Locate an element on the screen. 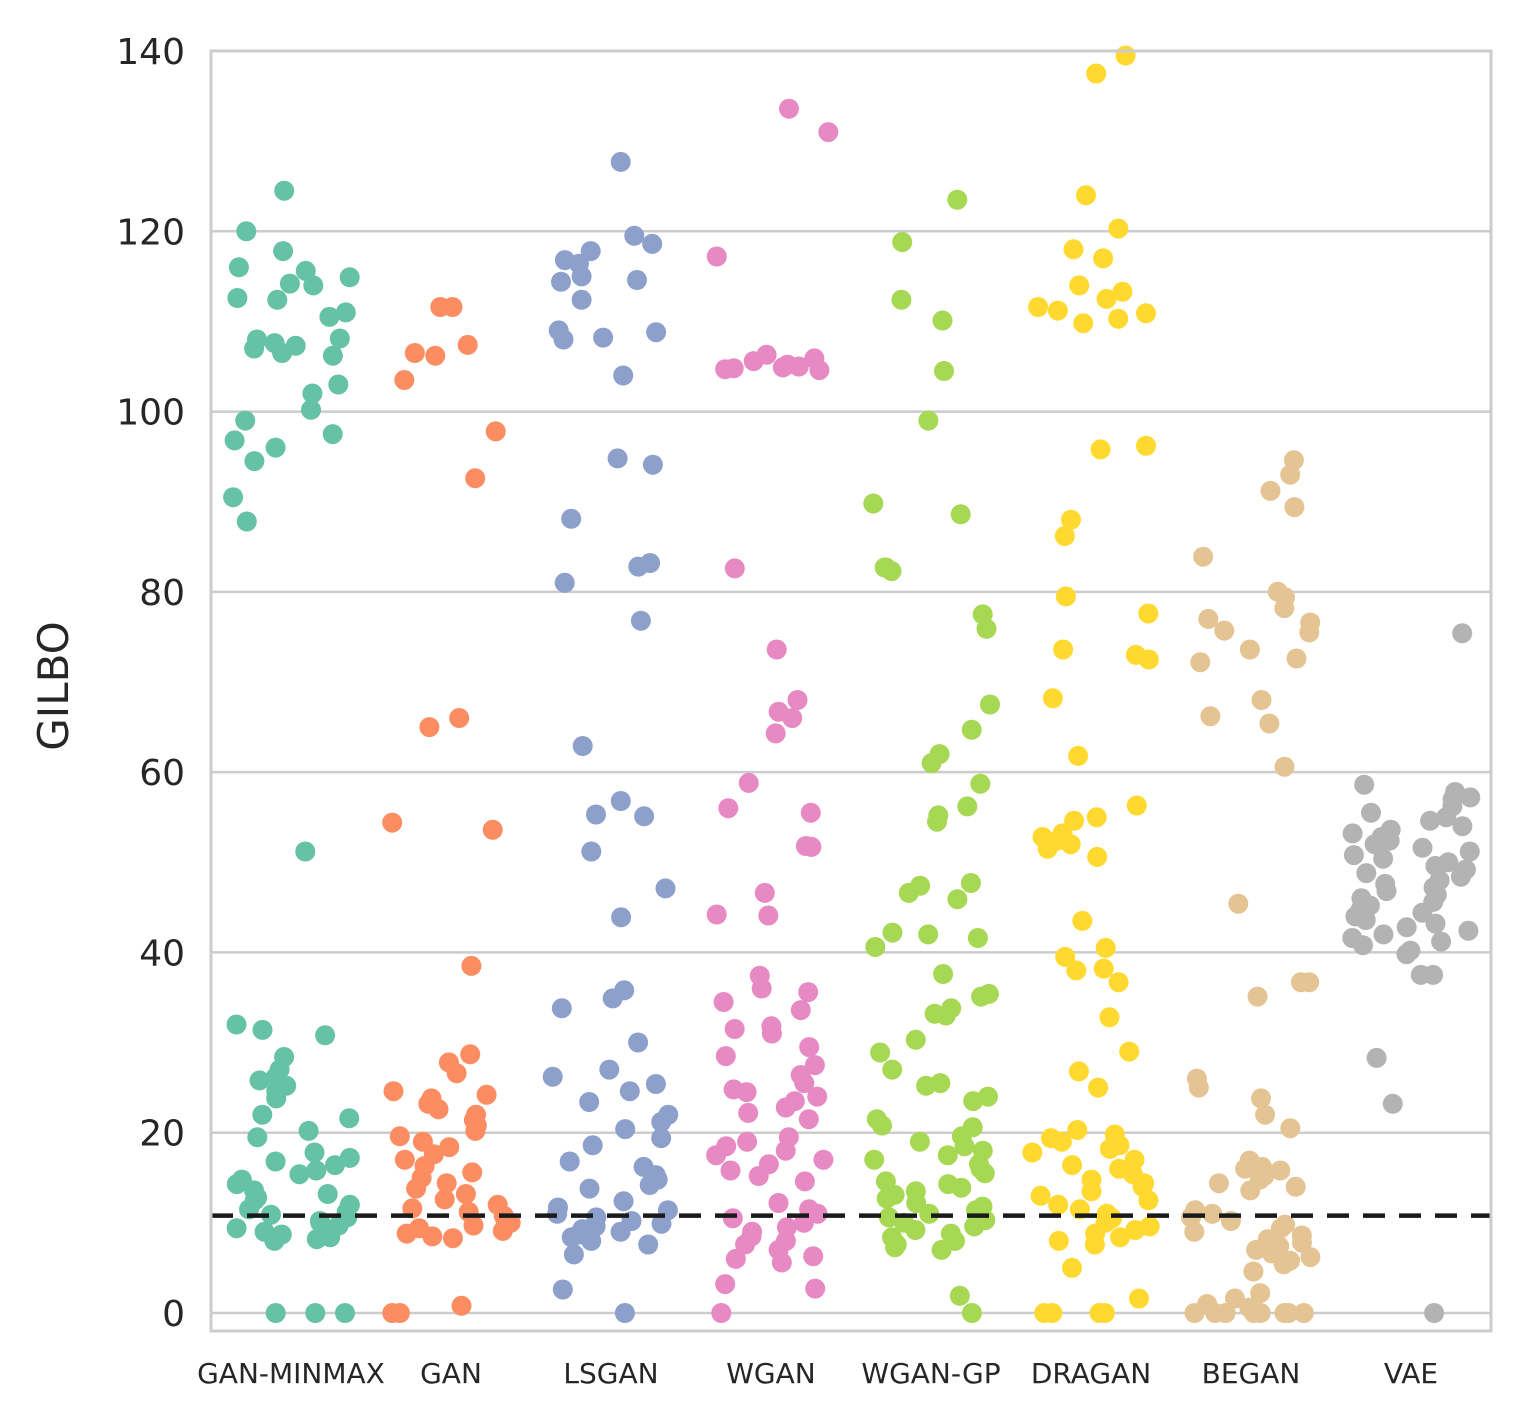 The width and height of the screenshot is (1520, 1420). y-tick-label: 100 is located at coordinates (150, 413).